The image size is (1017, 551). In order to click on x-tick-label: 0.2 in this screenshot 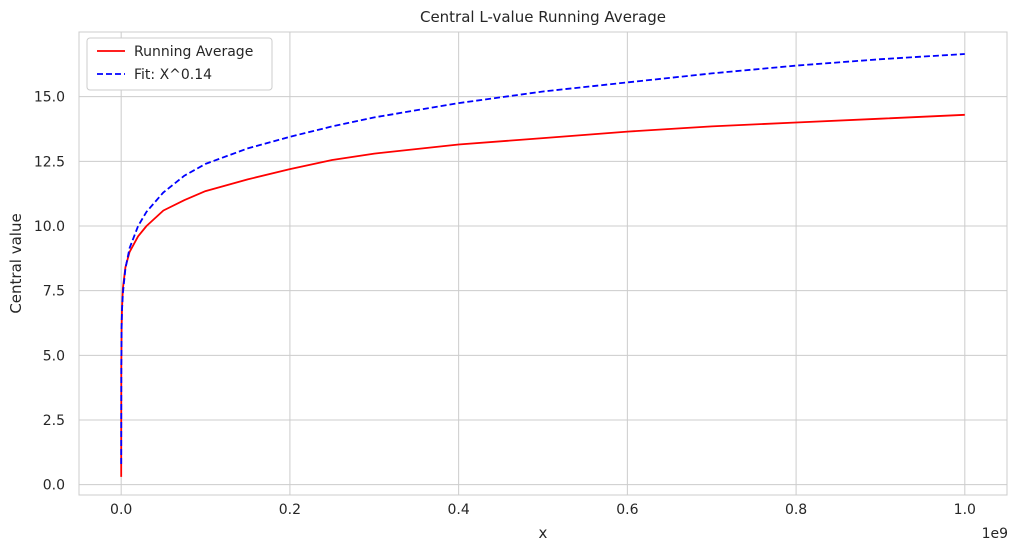, I will do `click(290, 510)`.